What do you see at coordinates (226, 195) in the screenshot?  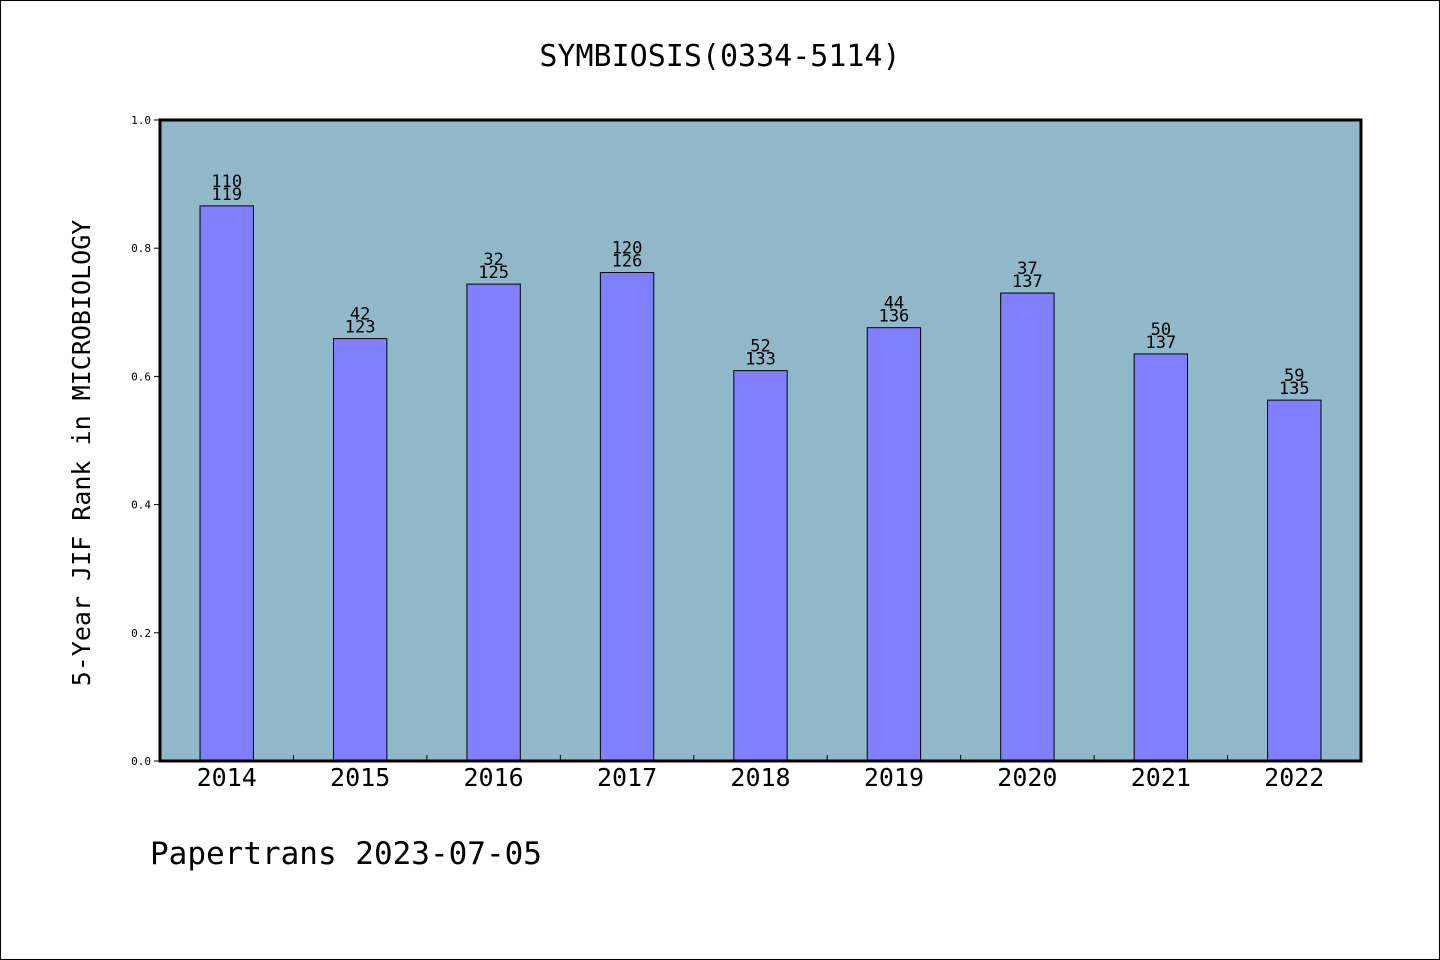 I see `bar-label-total: 119` at bounding box center [226, 195].